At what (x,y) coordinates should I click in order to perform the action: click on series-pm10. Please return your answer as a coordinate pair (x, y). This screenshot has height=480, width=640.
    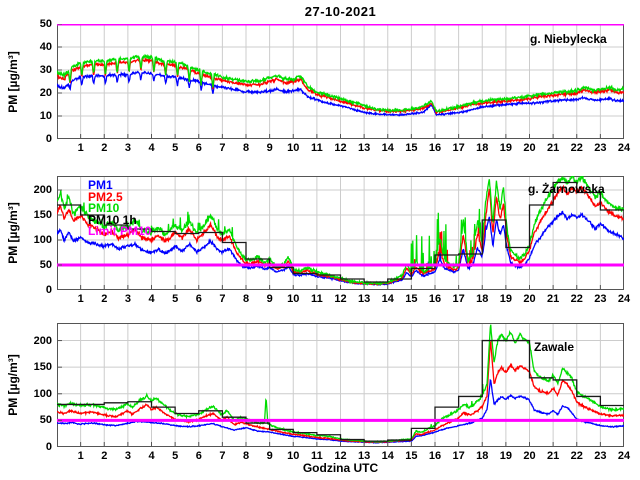
    Looking at the image, I should click on (340, 83).